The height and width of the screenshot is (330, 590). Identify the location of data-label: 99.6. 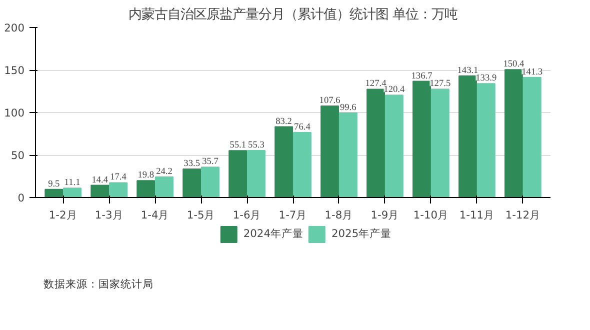
(348, 107).